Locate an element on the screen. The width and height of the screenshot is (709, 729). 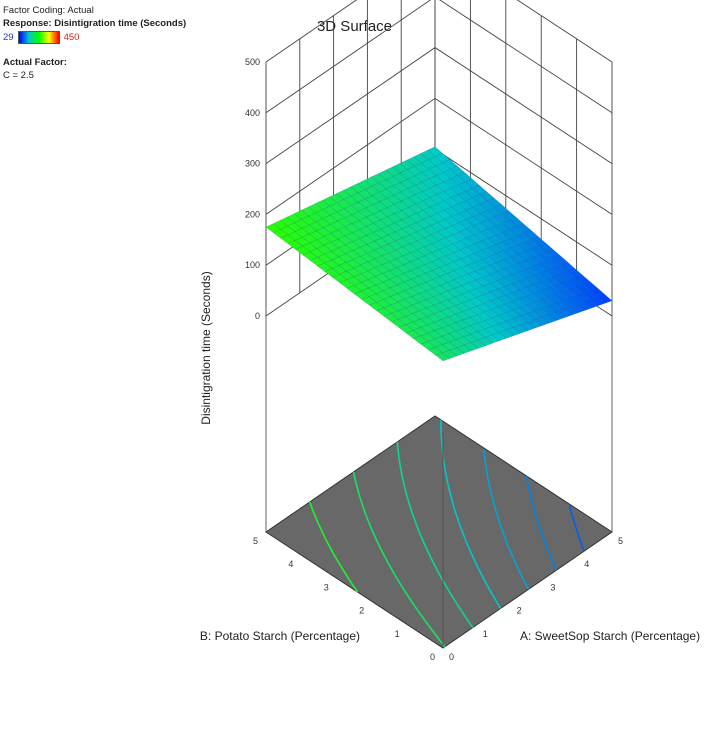
x-tick-label: 1 is located at coordinates (485, 634).